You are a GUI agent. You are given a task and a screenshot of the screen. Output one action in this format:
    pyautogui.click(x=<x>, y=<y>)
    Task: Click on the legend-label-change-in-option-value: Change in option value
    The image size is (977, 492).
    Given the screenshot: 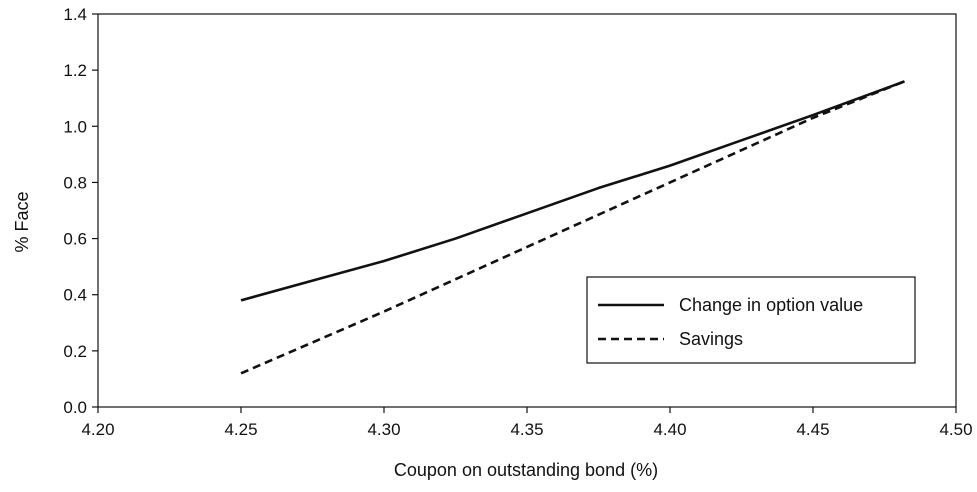 What is the action you would take?
    pyautogui.click(x=771, y=305)
    